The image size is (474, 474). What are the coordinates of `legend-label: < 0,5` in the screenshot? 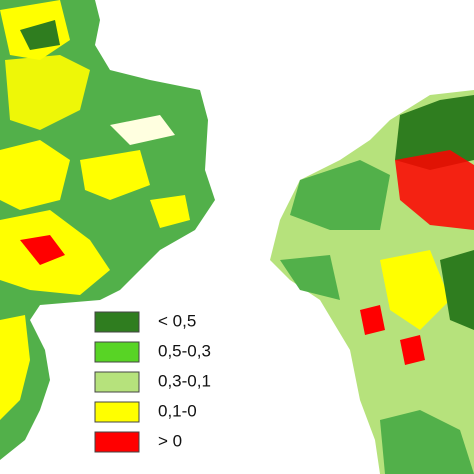 It's located at (177, 320).